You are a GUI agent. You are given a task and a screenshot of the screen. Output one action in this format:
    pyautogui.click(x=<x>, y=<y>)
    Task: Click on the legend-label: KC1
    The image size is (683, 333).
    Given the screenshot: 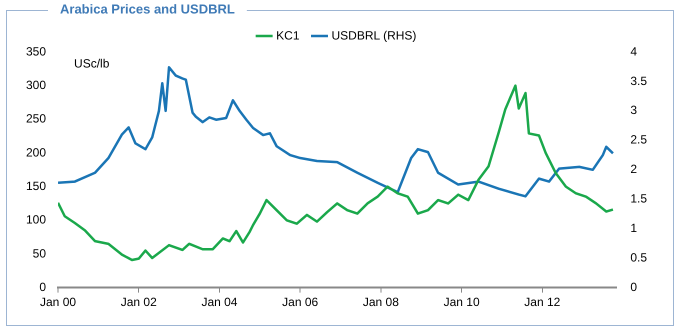 What is the action you would take?
    pyautogui.click(x=288, y=35)
    